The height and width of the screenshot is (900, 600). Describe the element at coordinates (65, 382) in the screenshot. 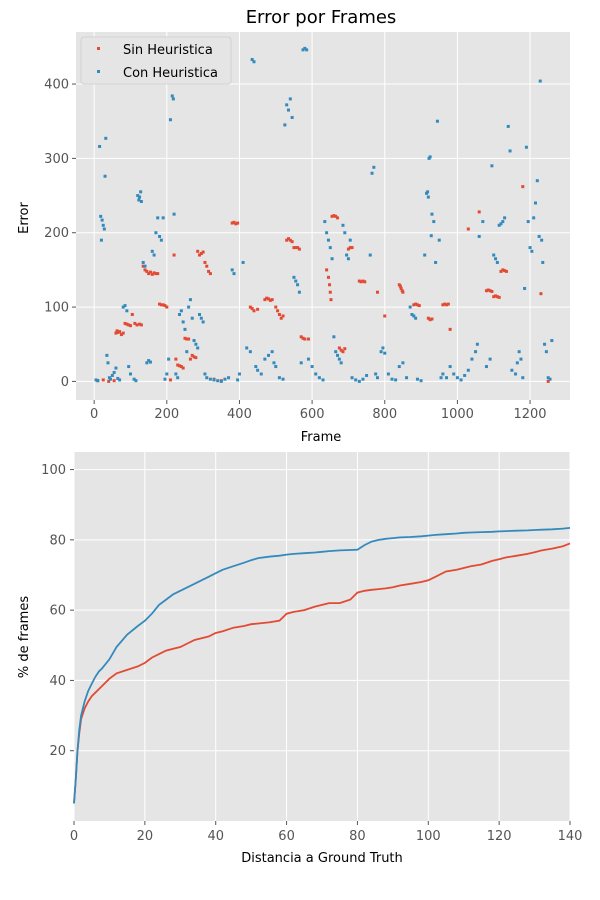

I see `tick-label-y: 0` at that location.